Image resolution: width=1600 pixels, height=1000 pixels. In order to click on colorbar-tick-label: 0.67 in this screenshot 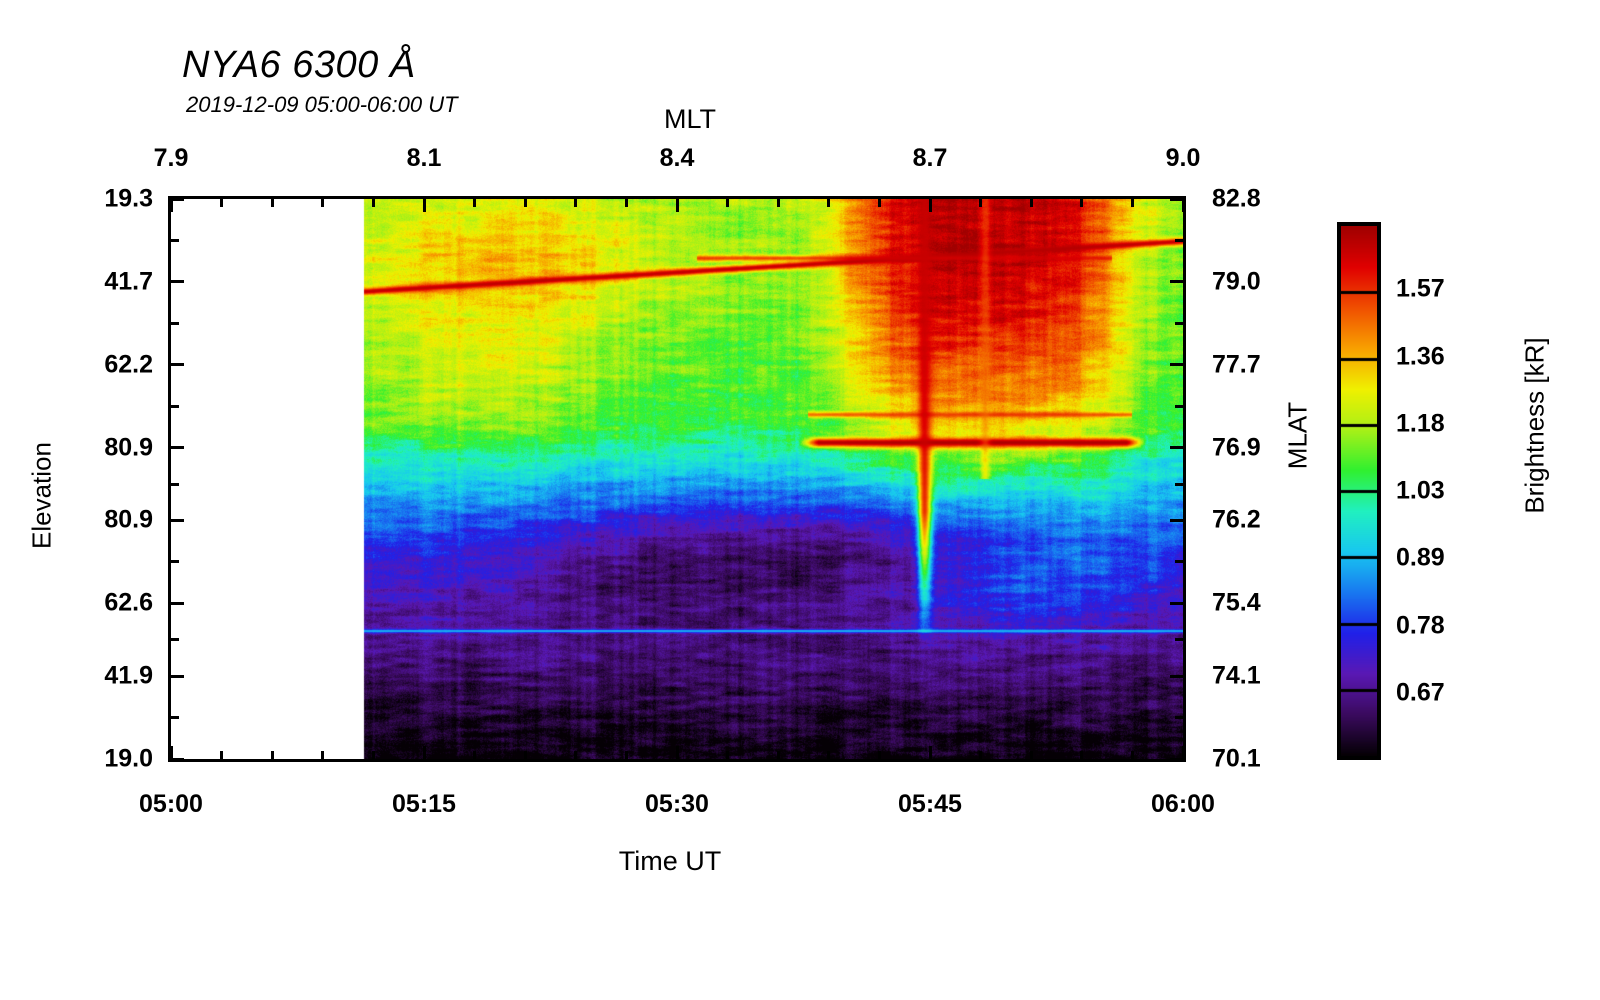, I will do `click(1420, 692)`.